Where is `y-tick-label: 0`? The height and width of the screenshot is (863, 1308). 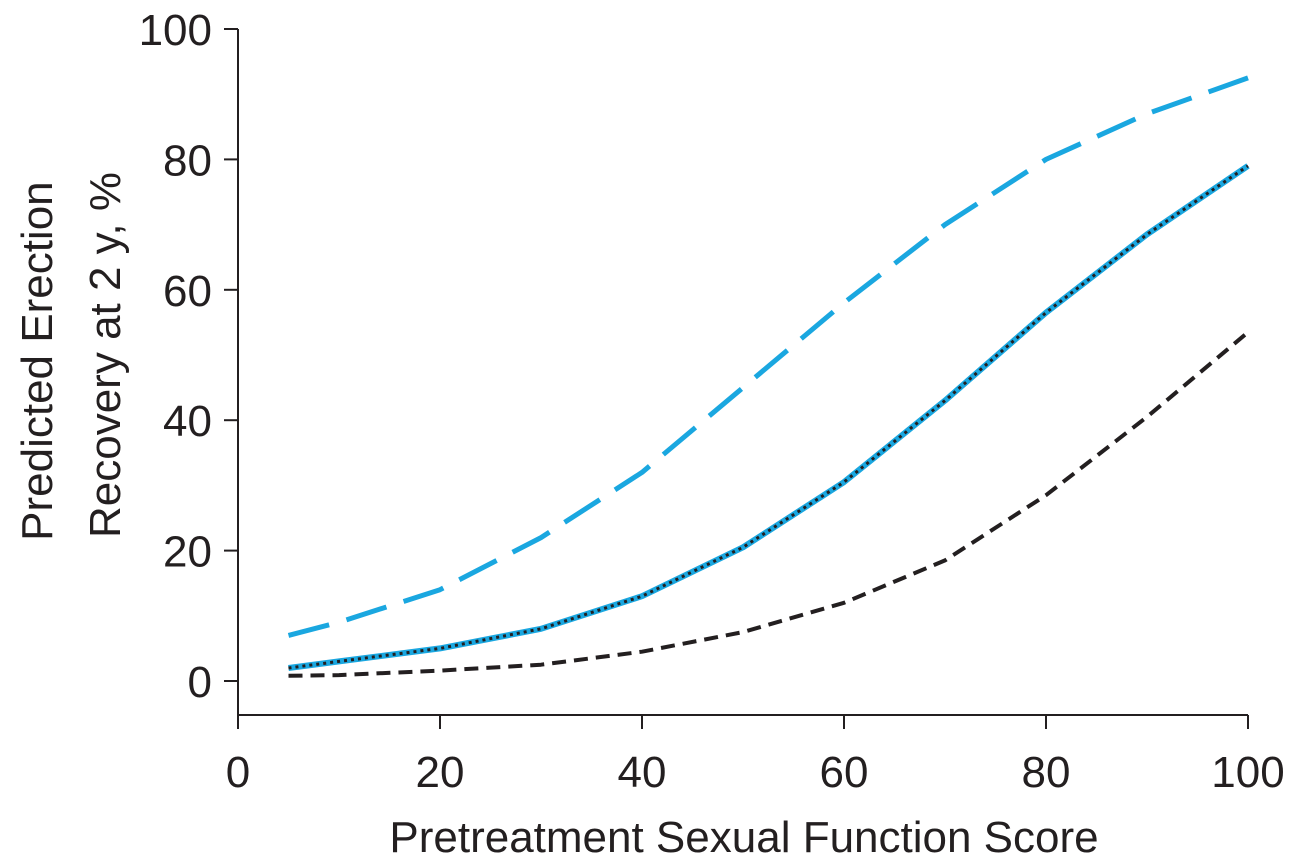 y-tick-label: 0 is located at coordinates (200, 682).